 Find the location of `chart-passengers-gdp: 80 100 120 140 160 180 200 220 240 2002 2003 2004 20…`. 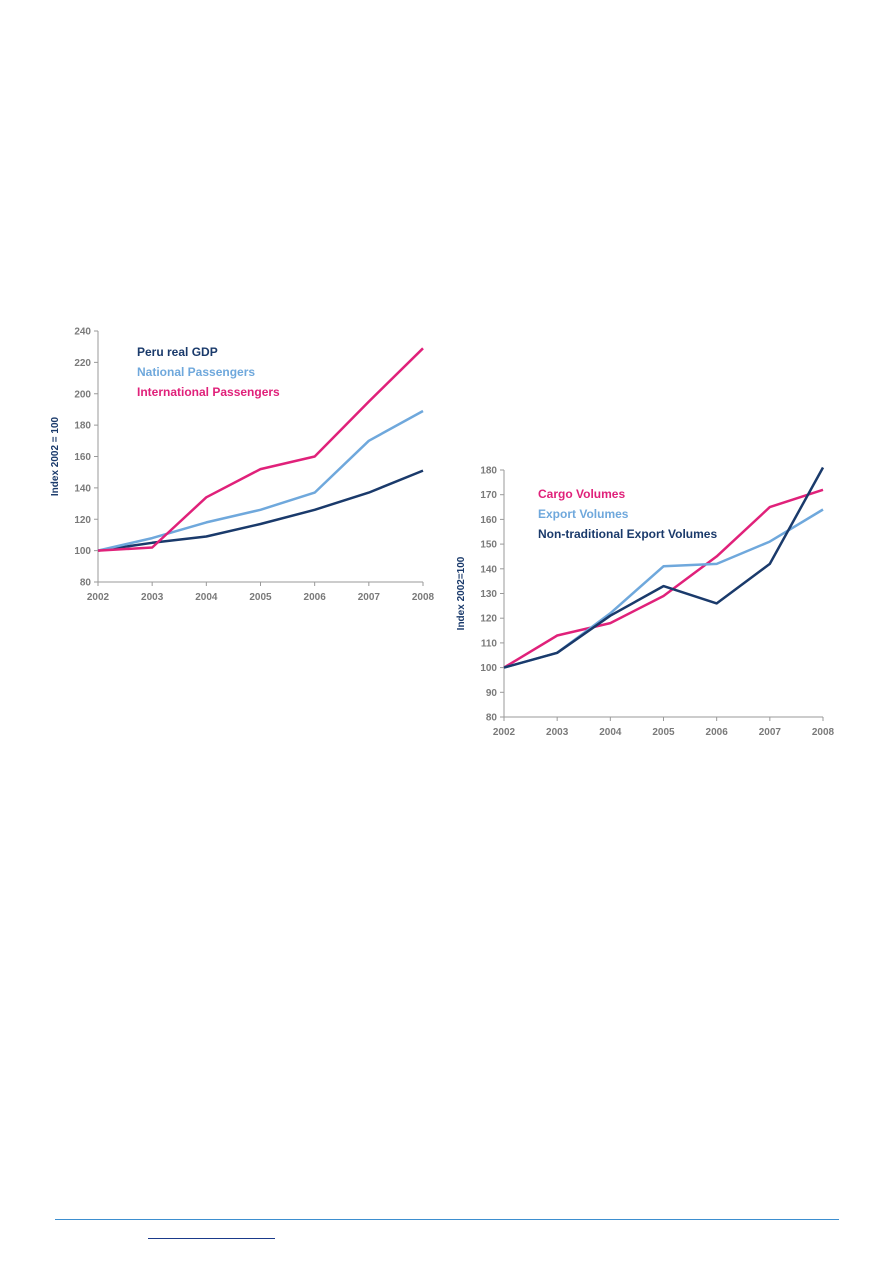

chart-passengers-gdp: 80 100 120 140 160 180 200 220 240 2002 2003 2004 20… is located at coordinates (240, 465).